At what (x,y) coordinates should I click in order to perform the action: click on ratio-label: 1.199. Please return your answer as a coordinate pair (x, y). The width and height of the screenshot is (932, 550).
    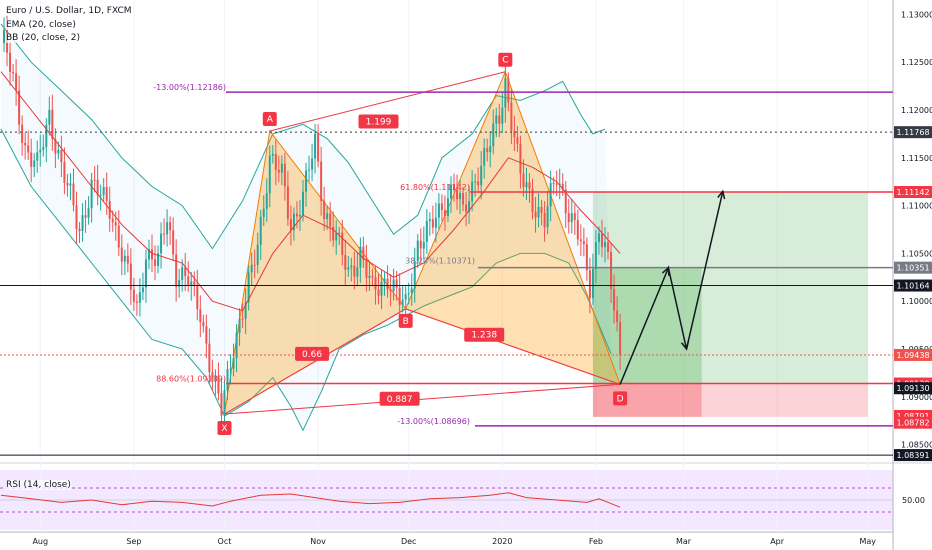
    Looking at the image, I should click on (379, 122).